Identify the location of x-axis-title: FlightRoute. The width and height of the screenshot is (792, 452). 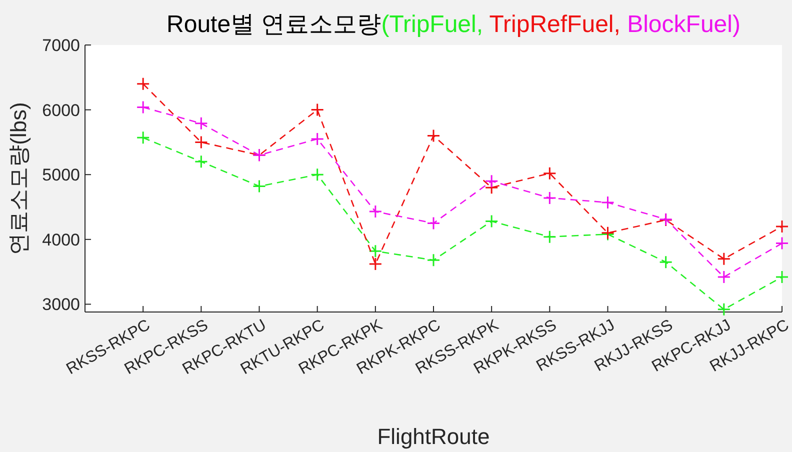
(433, 436).